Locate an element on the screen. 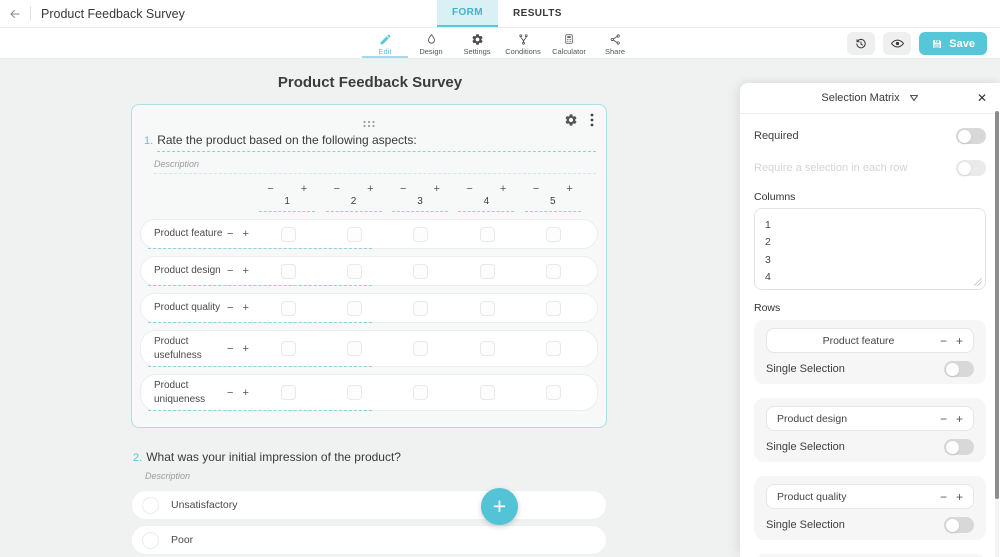 Image resolution: width=1000 pixels, height=557 pixels. resize-grip-icon is located at coordinates (978, 282).